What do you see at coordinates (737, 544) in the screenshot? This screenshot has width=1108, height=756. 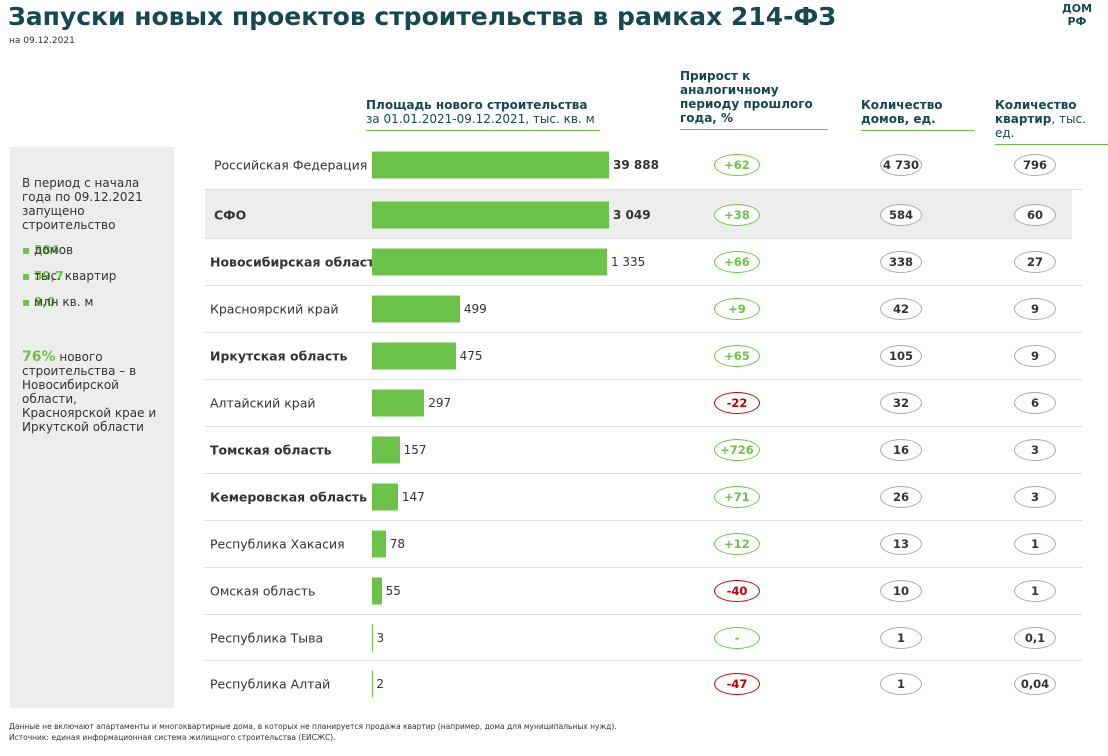 I see `growth-badge: +12` at bounding box center [737, 544].